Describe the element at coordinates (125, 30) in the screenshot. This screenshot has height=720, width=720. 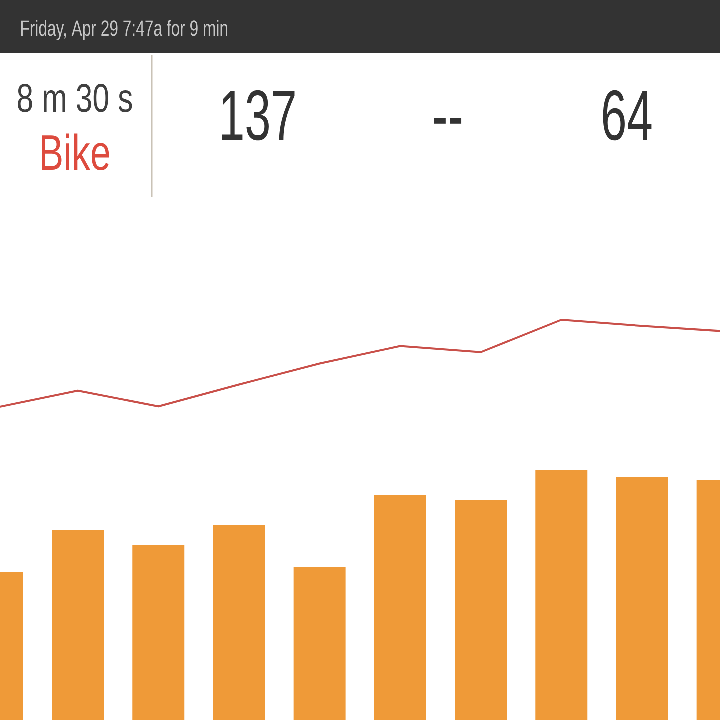
I see `text: Friday, Apr 29 7:47a for 9 min` at that location.